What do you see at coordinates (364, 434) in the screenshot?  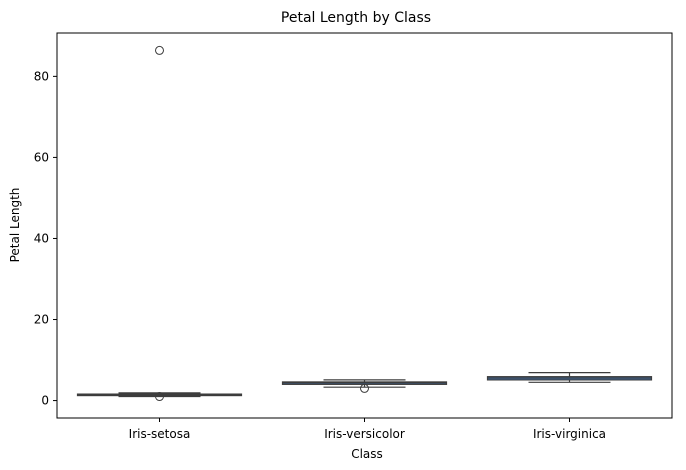 I see `x-tick-label: Iris-versicolor` at bounding box center [364, 434].